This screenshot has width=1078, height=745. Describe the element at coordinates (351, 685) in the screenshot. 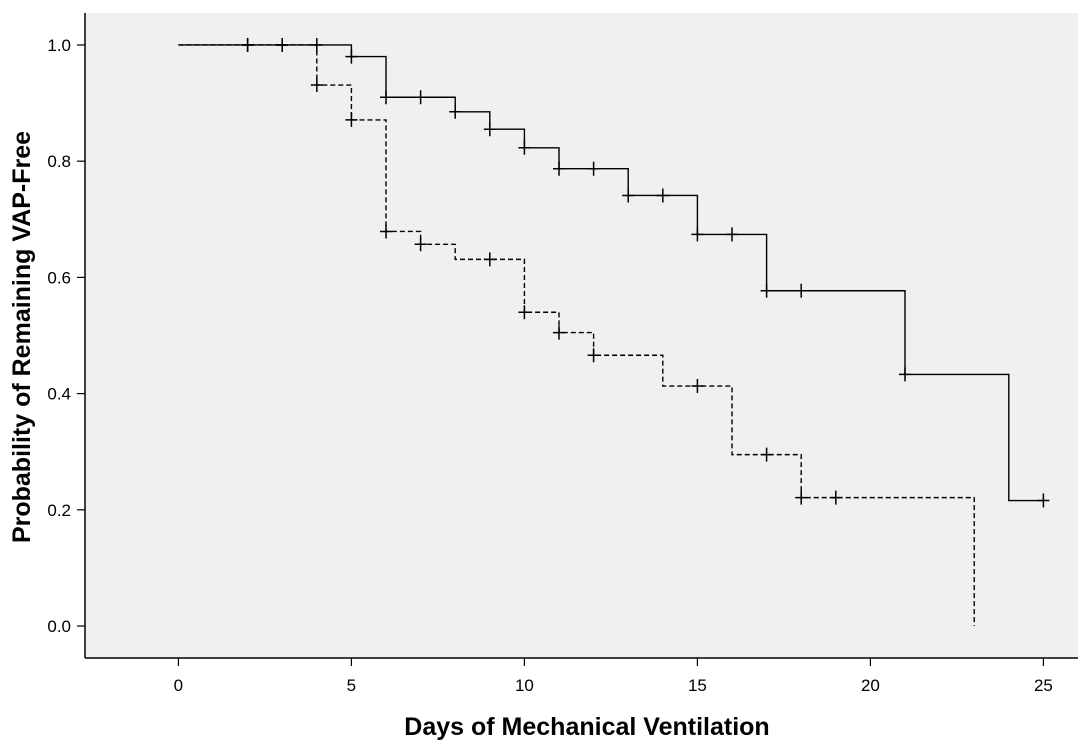

I see `x-tick-label: 5` at that location.